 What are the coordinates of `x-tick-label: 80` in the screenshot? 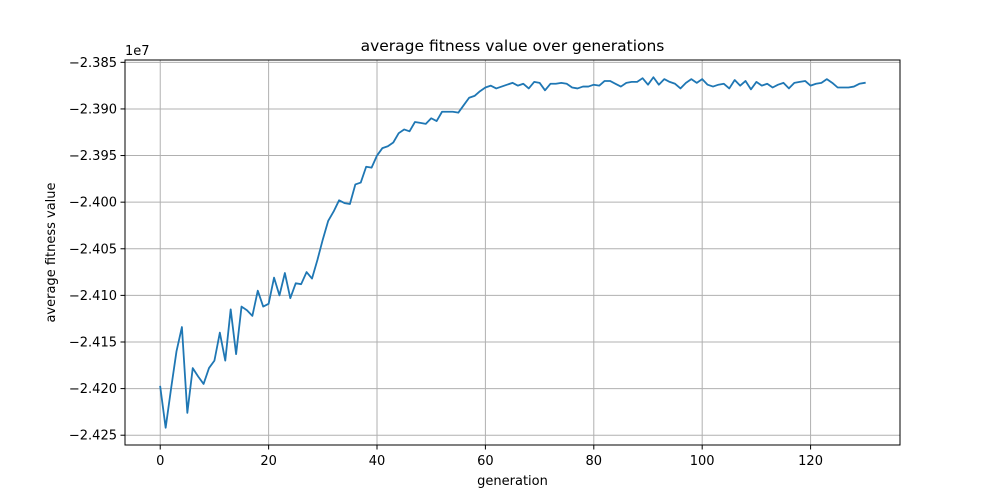 It's located at (594, 461).